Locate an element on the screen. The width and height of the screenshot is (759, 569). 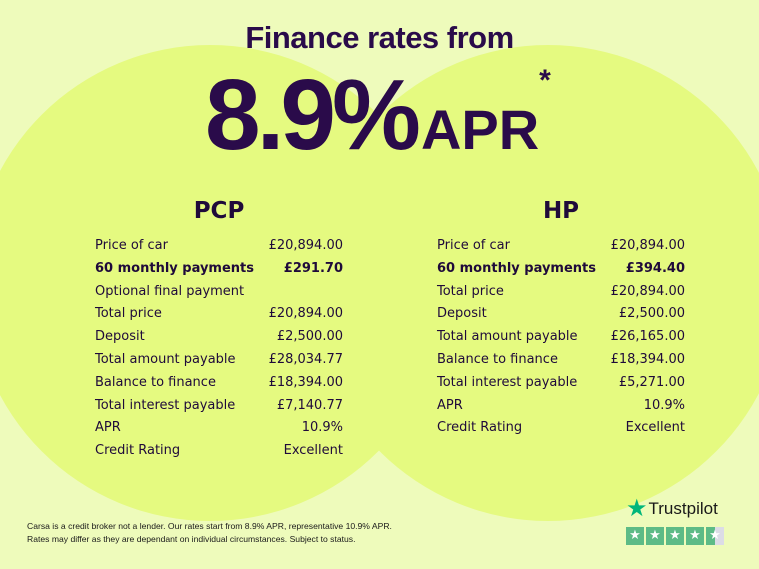
hp-heading: HP is located at coordinates (561, 211).